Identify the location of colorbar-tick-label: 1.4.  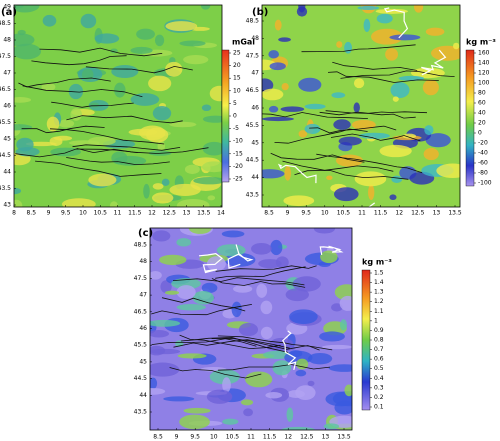
(379, 282).